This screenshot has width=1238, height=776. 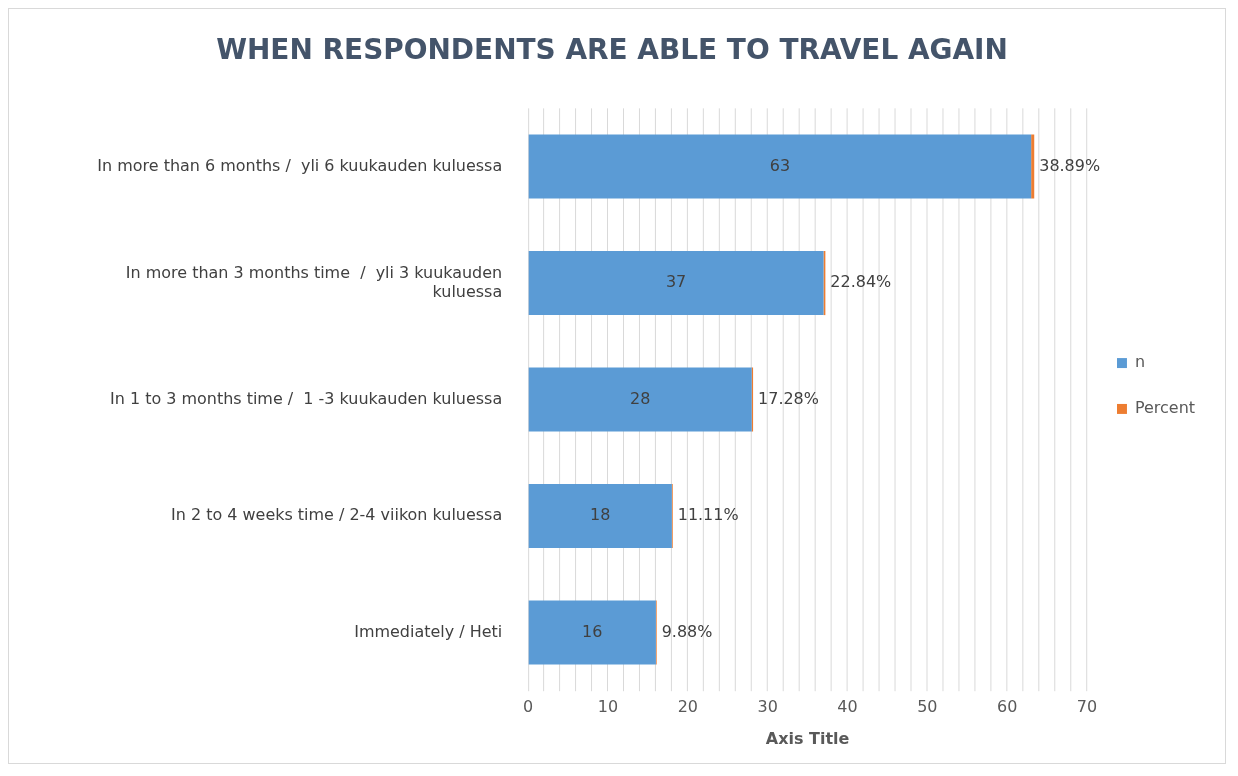 What do you see at coordinates (612, 49) in the screenshot?
I see `chart-title: WHEN RESPONDENTS ARE ABLE TO TRAVEL AGAIN` at bounding box center [612, 49].